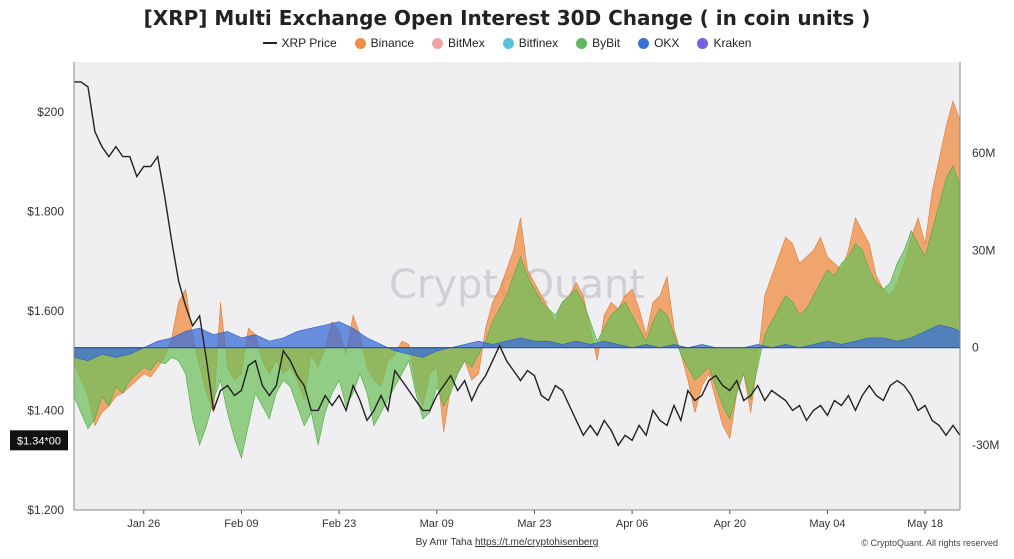 This screenshot has width=1014, height=559. What do you see at coordinates (929, 543) in the screenshot?
I see `copyright-text: © CryptoQuant. All rights reserved` at bounding box center [929, 543].